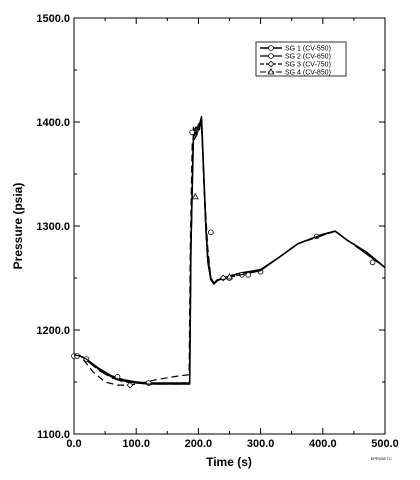 The image size is (420, 480). I want to click on x-tick-label: 200.0, so click(199, 444).